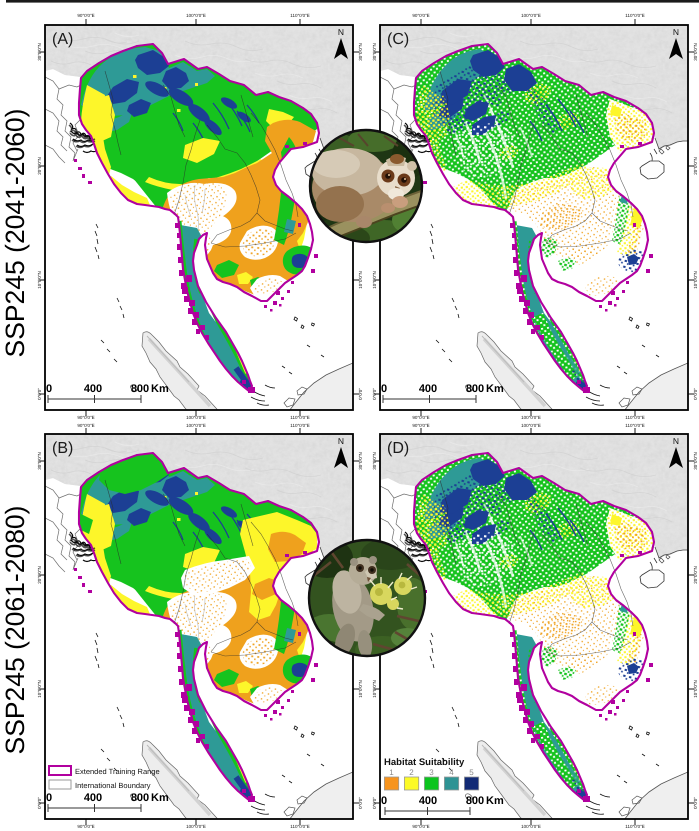 The width and height of the screenshot is (699, 831). What do you see at coordinates (15, 233) in the screenshot?
I see `svg-text: SSP245 (2041-2060)` at bounding box center [15, 233].